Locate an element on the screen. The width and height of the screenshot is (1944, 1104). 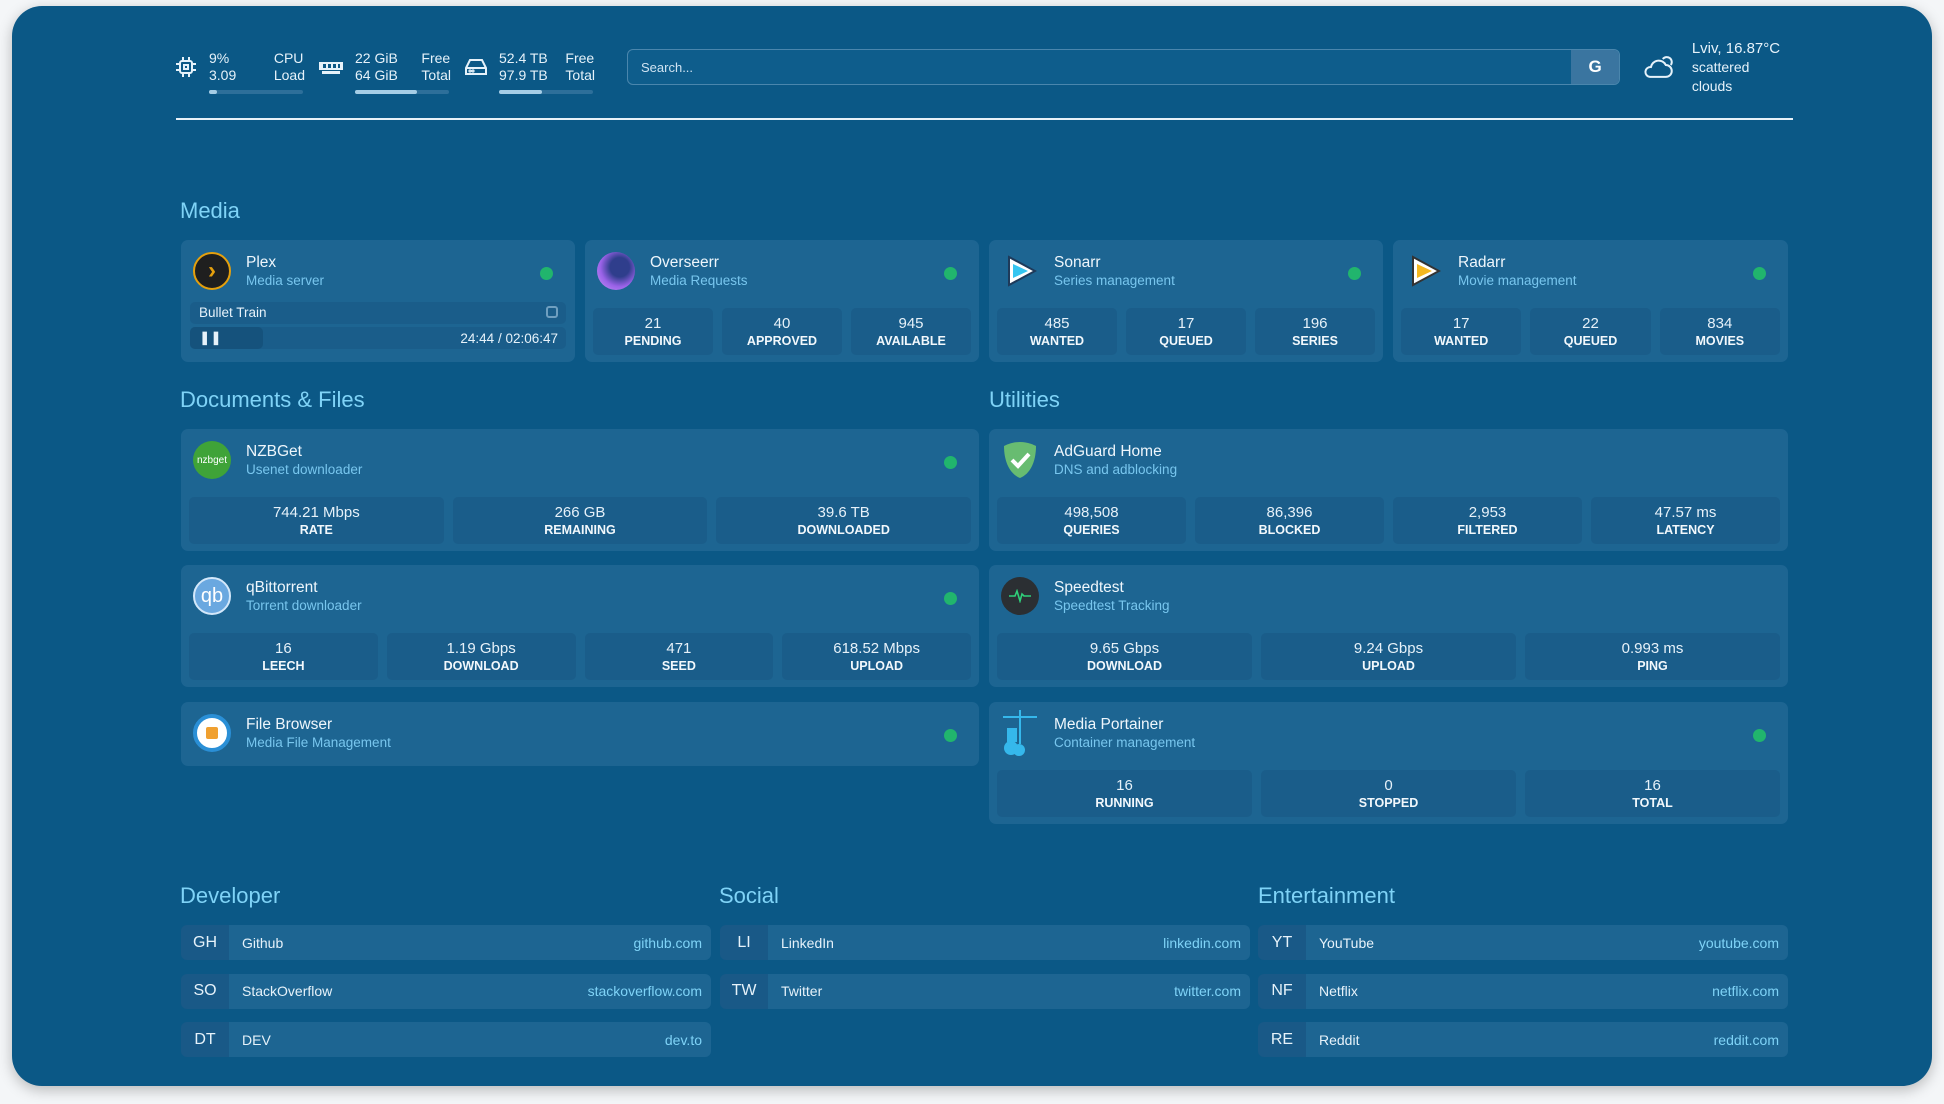
stat-value: 945 is located at coordinates (911, 323).